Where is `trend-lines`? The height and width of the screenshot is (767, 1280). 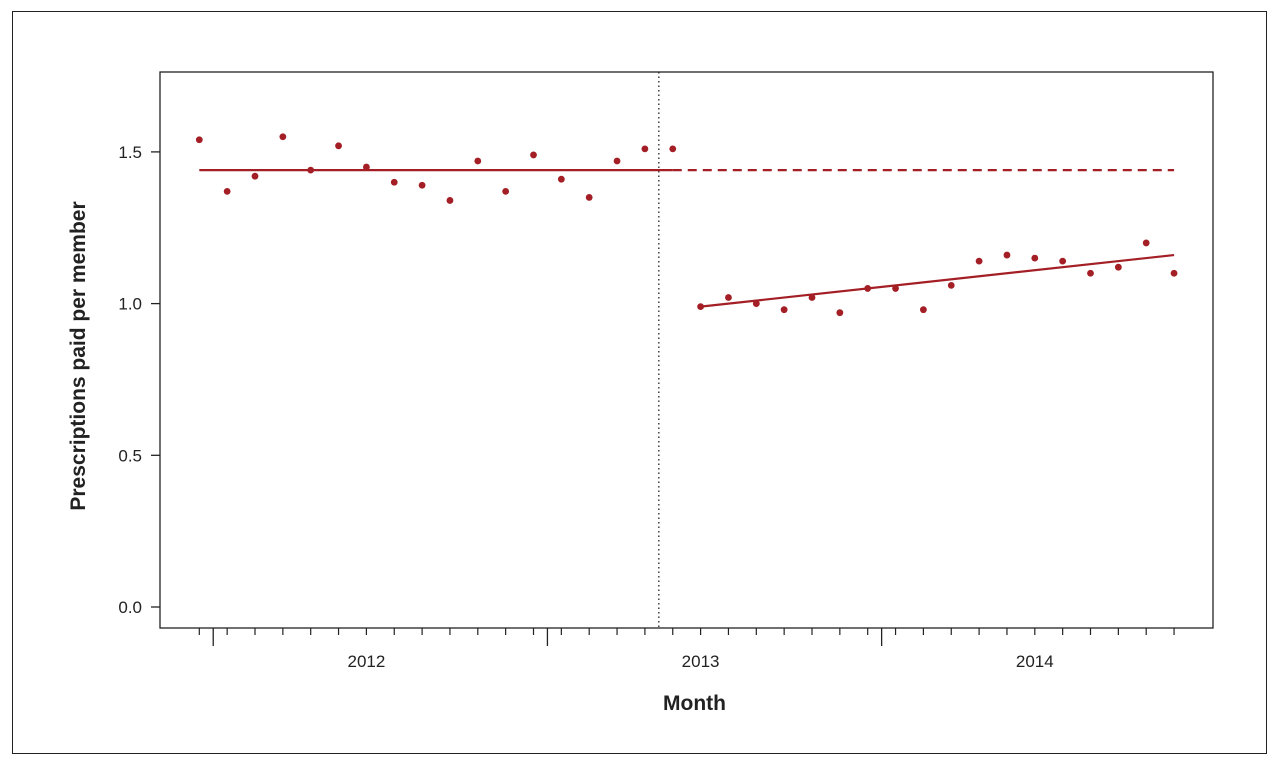
trend-lines is located at coordinates (687, 238).